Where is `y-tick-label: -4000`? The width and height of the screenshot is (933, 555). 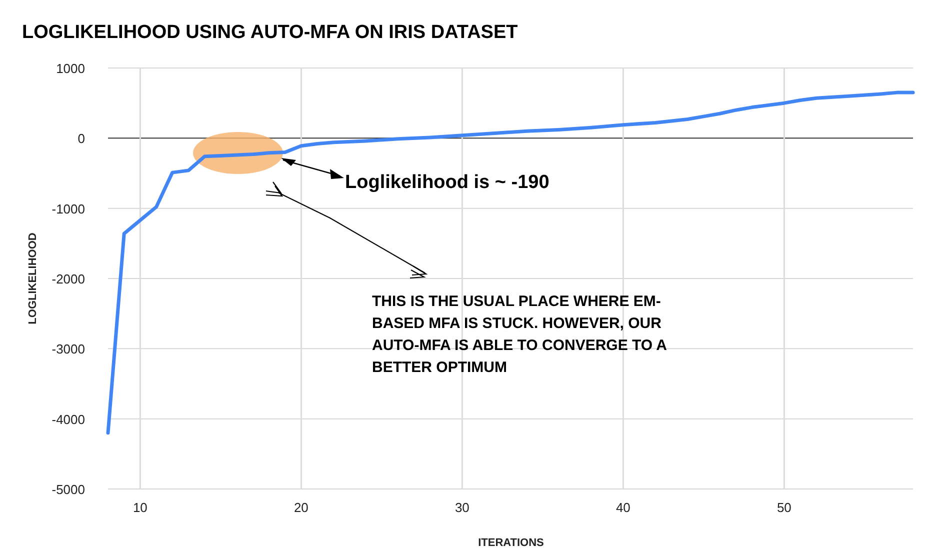
y-tick-label: -4000 is located at coordinates (68, 419).